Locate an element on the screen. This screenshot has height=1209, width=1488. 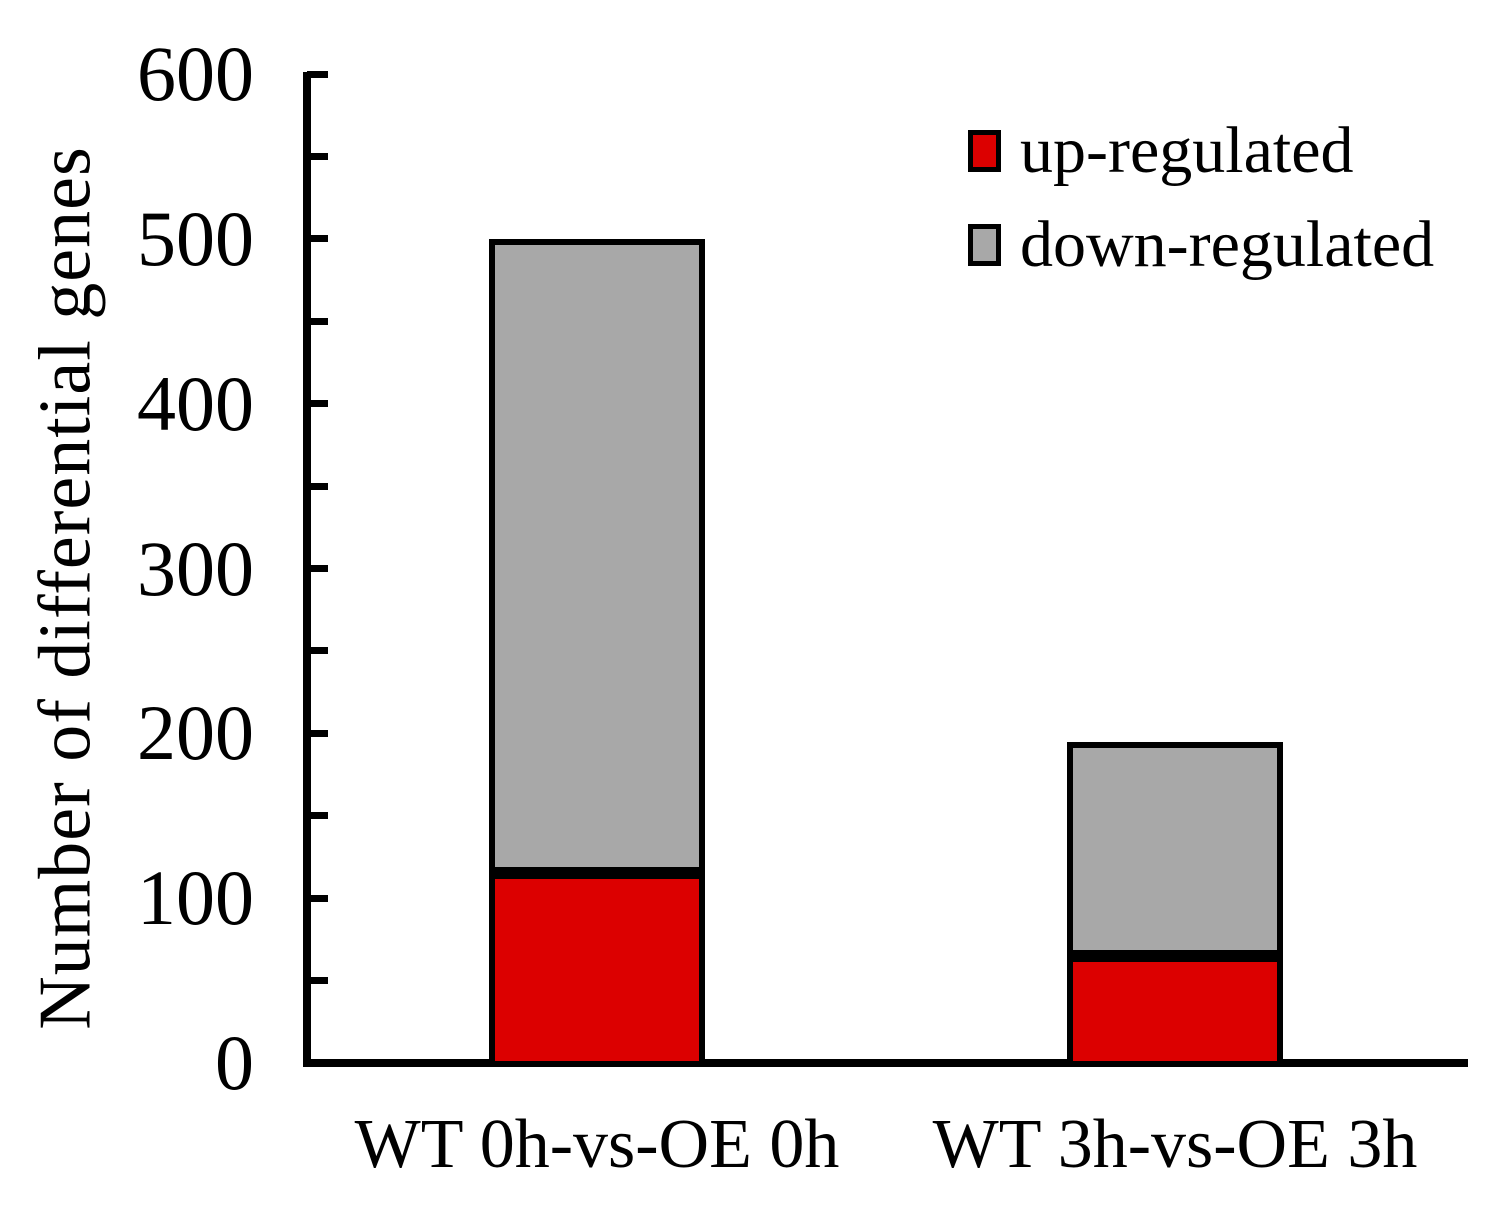
legend: up-regulated down-regulated is located at coordinates (1201, 217).